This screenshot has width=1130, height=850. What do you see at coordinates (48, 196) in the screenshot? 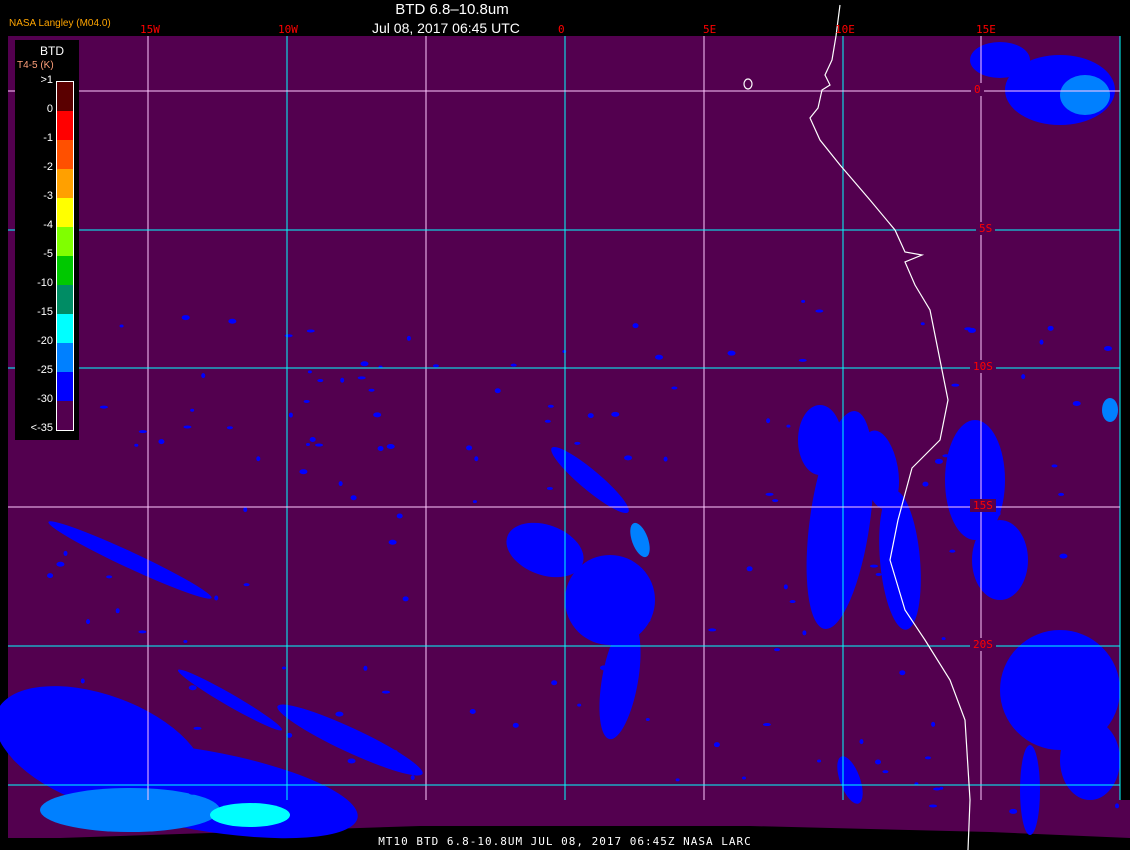
I see `legend-label: -3` at bounding box center [48, 196].